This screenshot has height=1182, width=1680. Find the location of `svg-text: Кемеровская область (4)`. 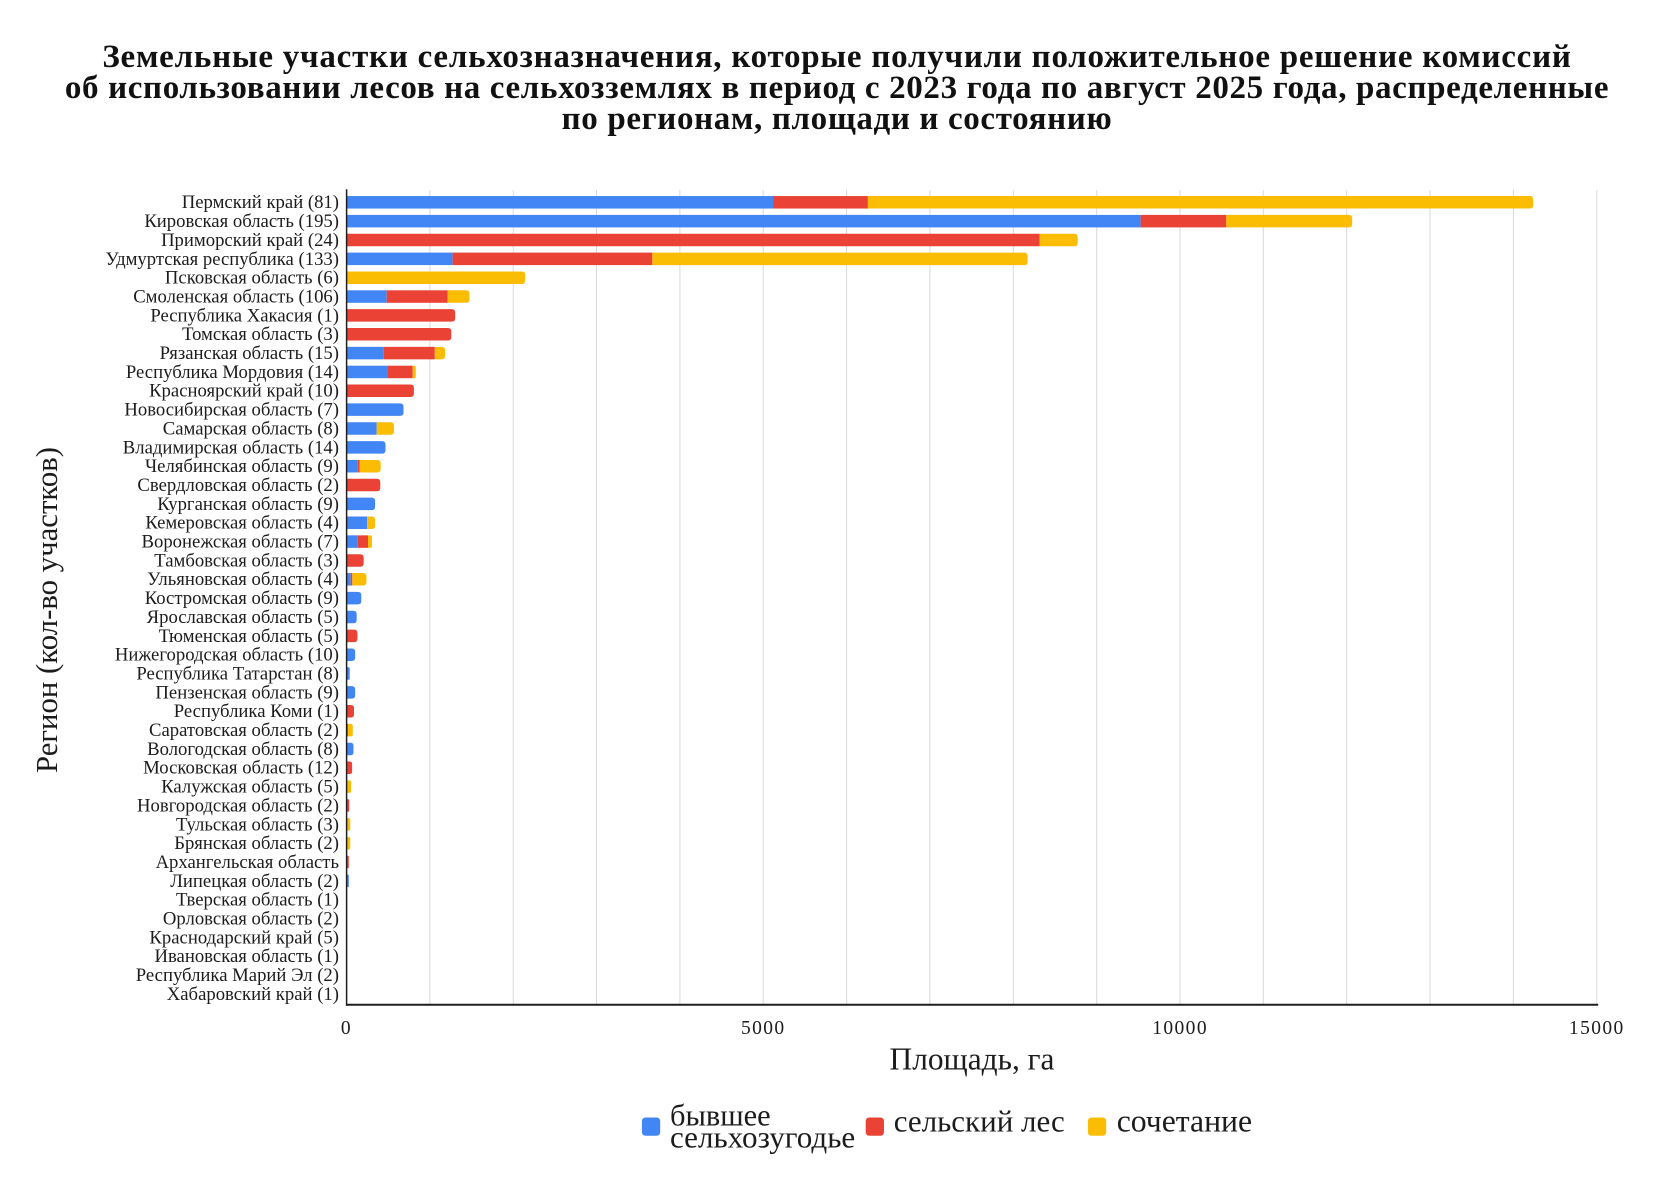

svg-text: Кемеровская область (4) is located at coordinates (242, 523).